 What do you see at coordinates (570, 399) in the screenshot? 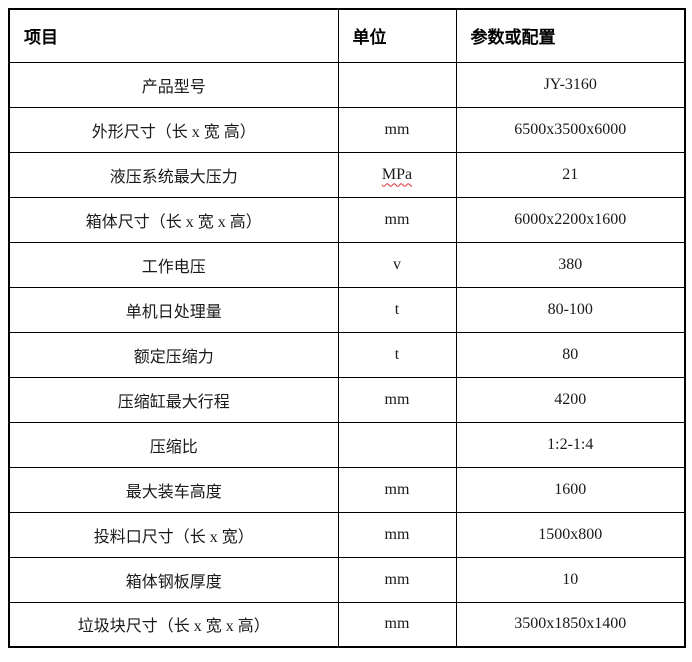
I see `value-cell: 4200` at bounding box center [570, 399].